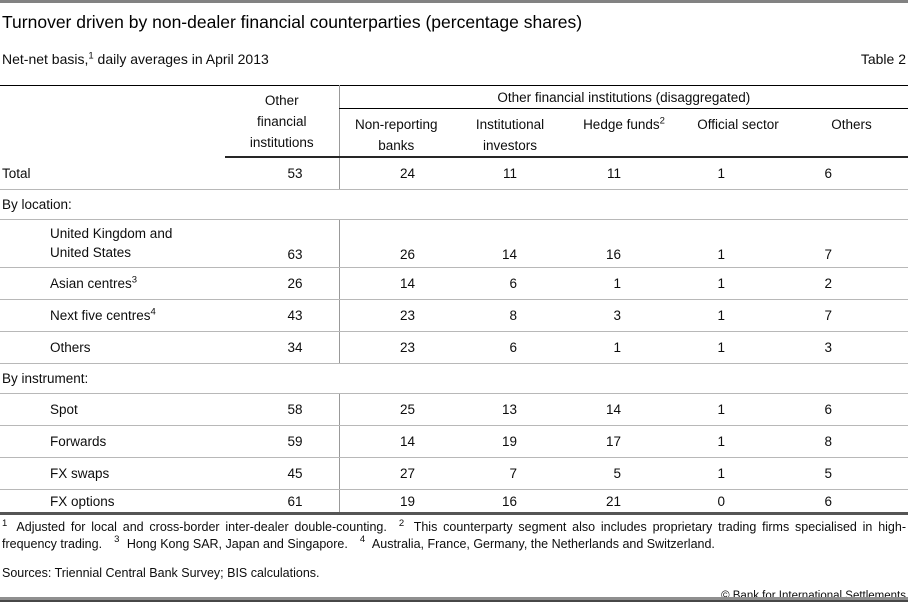 Image resolution: width=908 pixels, height=604 pixels. Describe the element at coordinates (624, 123) in the screenshot. I see `col-header-line: Hedge funds2` at that location.